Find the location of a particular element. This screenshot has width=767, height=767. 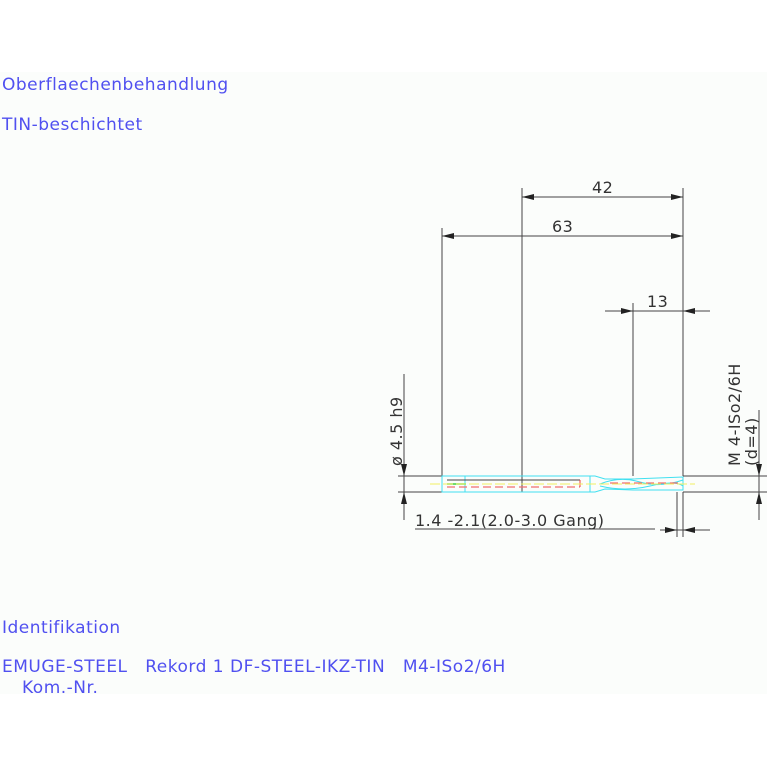

dim-63-label: 63 is located at coordinates (562, 226).